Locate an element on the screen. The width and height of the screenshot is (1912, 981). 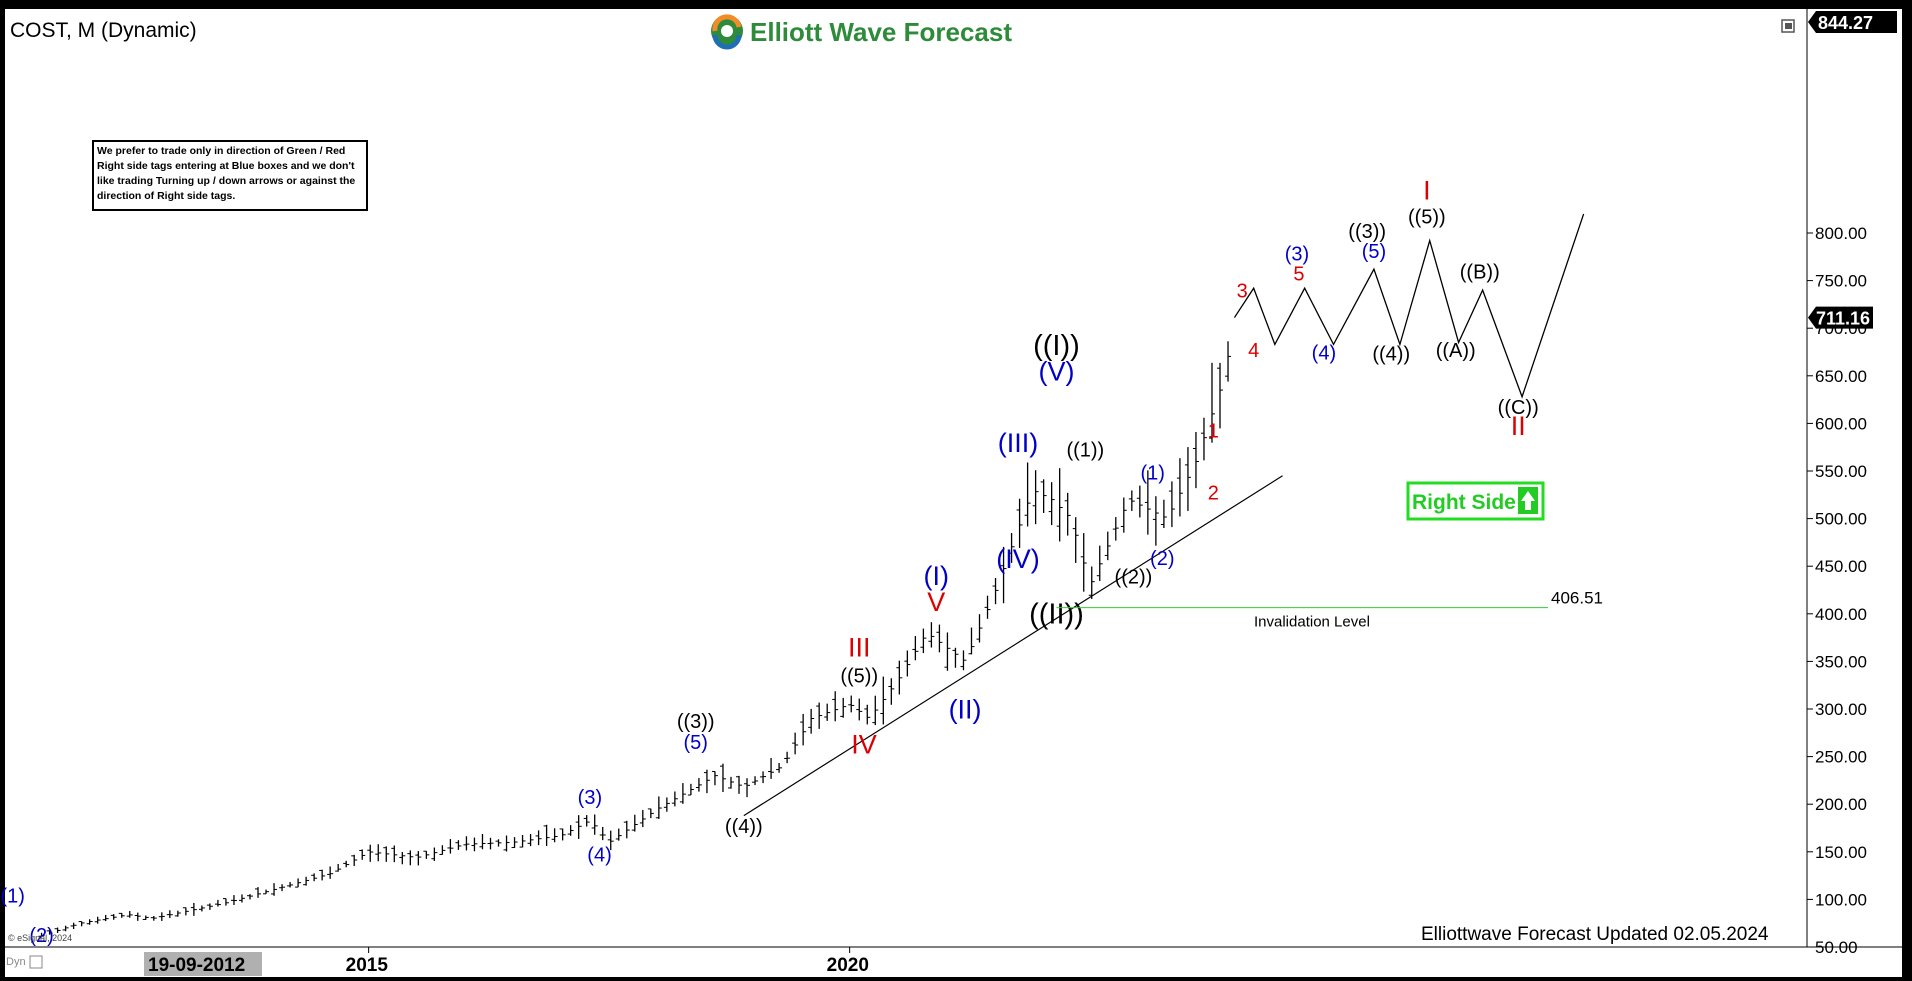
wave-label: ((A)) is located at coordinates (1456, 351).